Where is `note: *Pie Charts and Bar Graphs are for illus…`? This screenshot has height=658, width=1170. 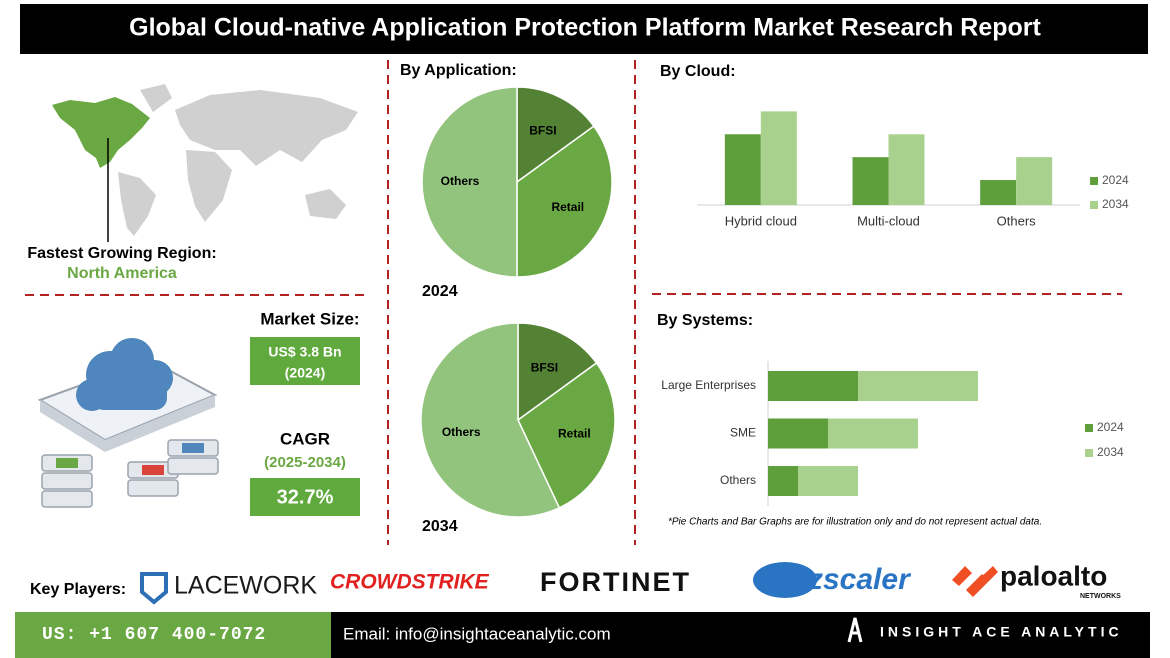 note: *Pie Charts and Bar Graphs are for illus… is located at coordinates (855, 522).